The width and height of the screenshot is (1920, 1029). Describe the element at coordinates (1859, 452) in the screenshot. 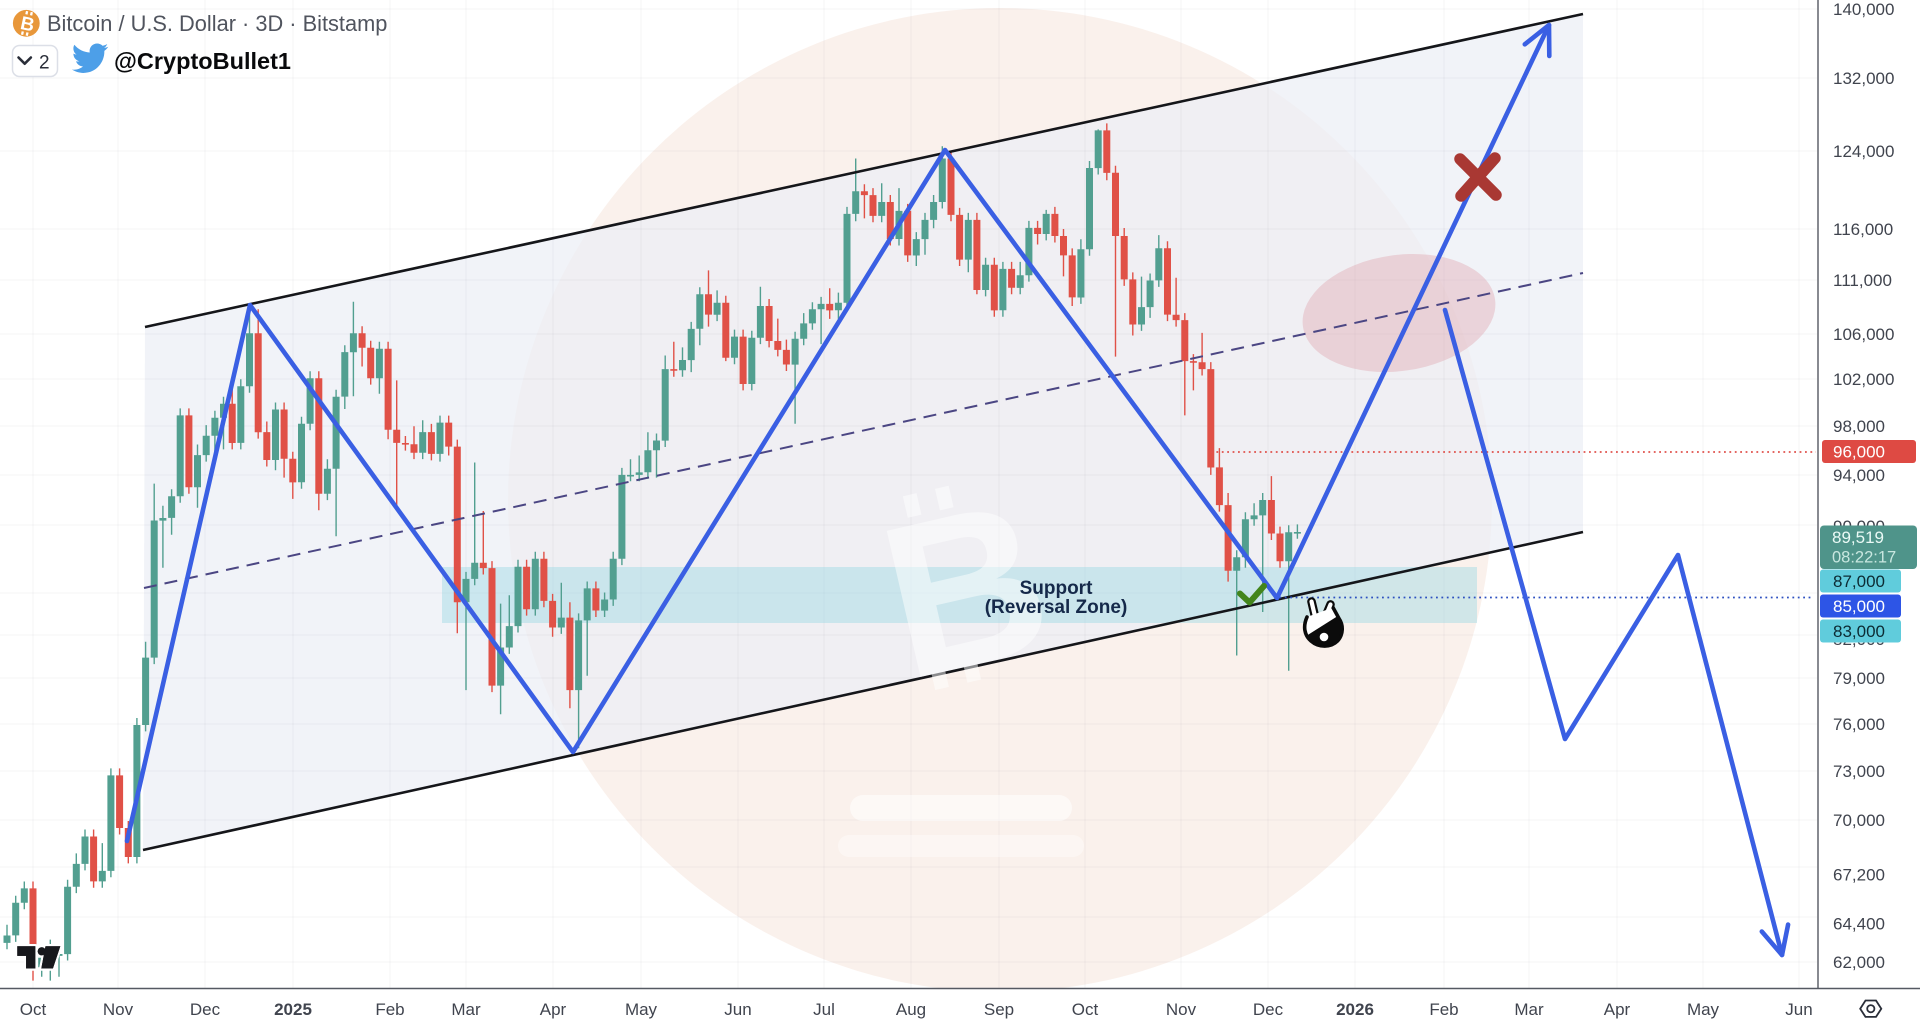

I see `svg-text: 96,000` at that location.